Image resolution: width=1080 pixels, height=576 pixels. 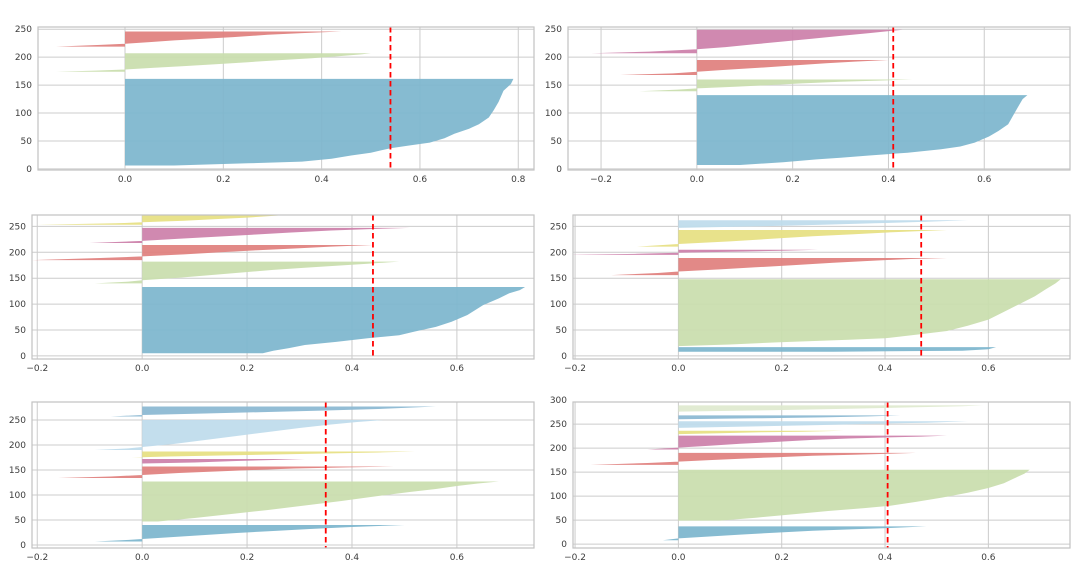 What do you see at coordinates (518, 180) in the screenshot?
I see `x-tick-label: 0.8` at bounding box center [518, 180].